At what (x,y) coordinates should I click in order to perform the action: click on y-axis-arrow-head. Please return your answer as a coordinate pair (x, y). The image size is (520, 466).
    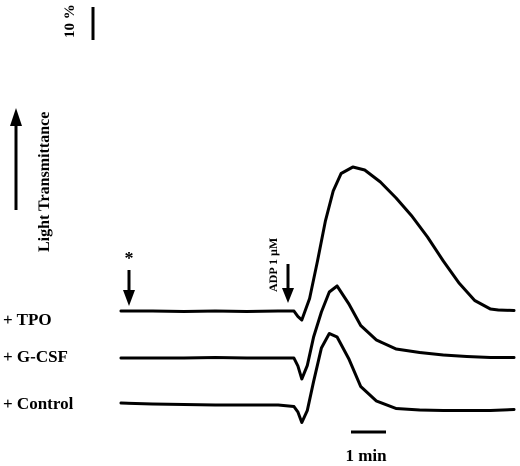
    Looking at the image, I should click on (16, 117).